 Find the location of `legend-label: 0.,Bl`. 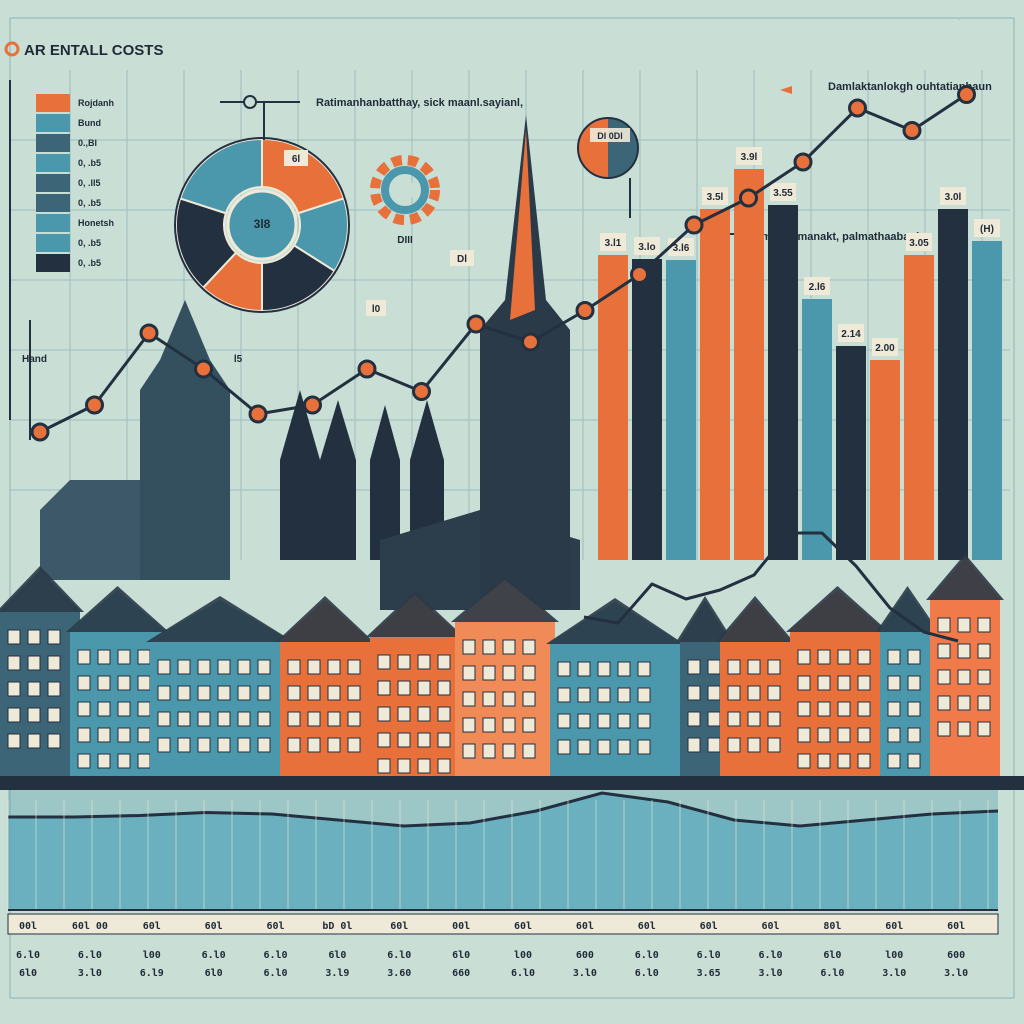

legend-label: 0.,Bl is located at coordinates (87, 143).